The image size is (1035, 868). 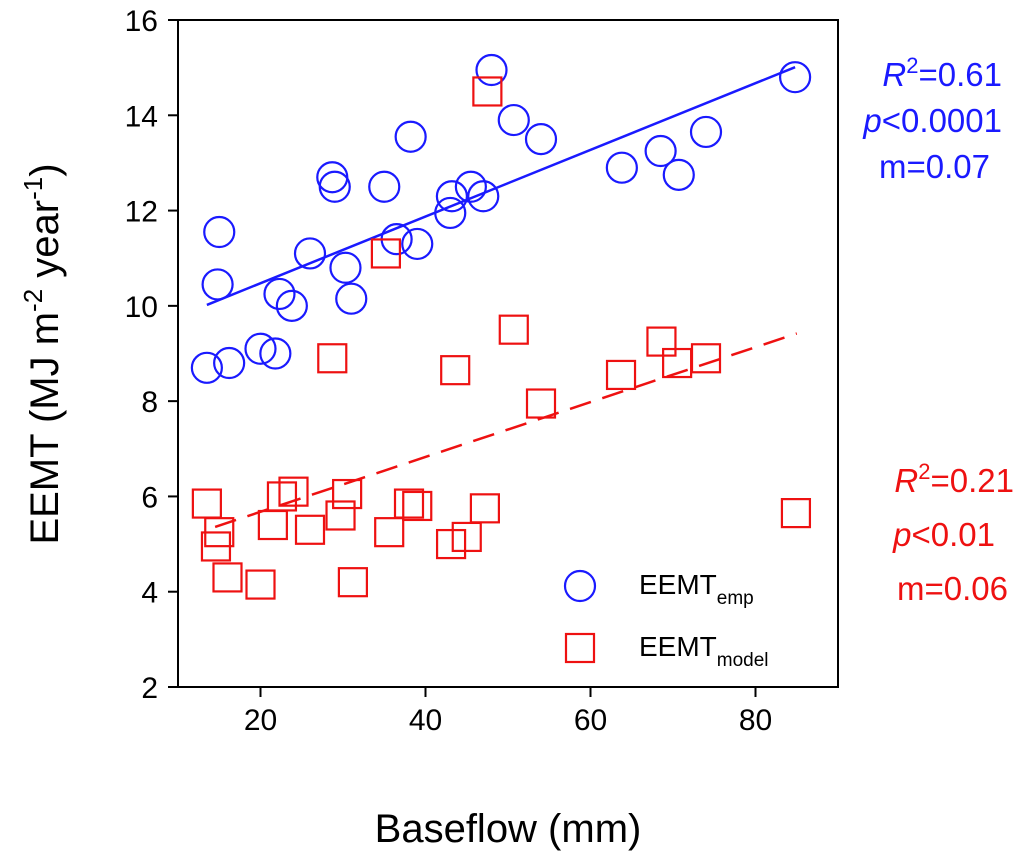 What do you see at coordinates (952, 588) in the screenshot?
I see `stats-model-m: m=0.06` at bounding box center [952, 588].